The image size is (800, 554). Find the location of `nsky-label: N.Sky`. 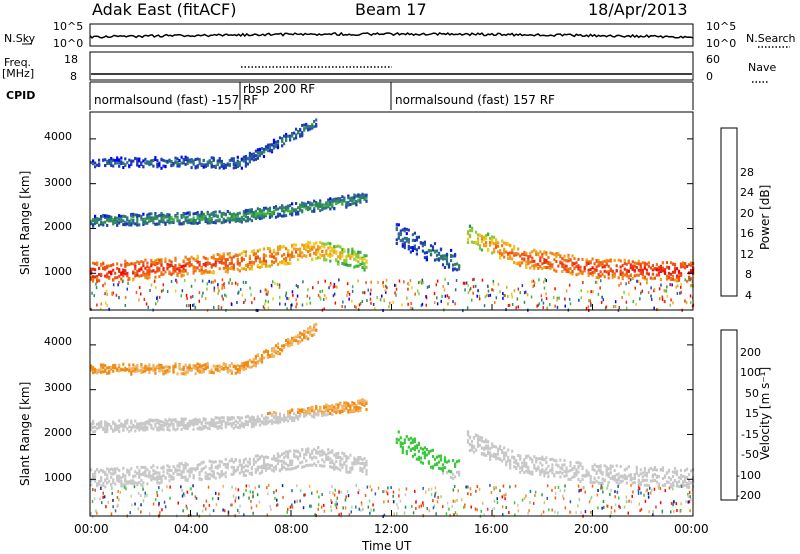

nsky-label: N.Sky is located at coordinates (20, 38).